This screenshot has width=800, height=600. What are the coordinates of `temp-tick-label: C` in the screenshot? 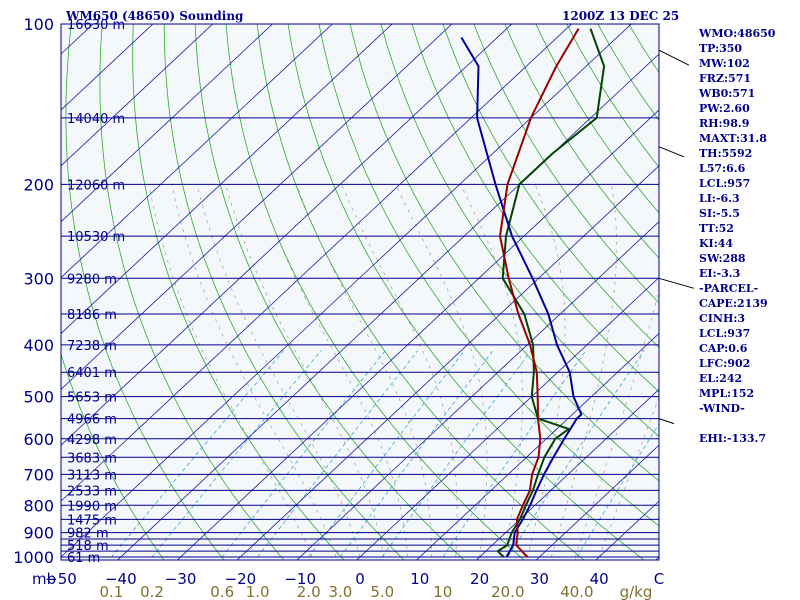 It's located at (659, 579).